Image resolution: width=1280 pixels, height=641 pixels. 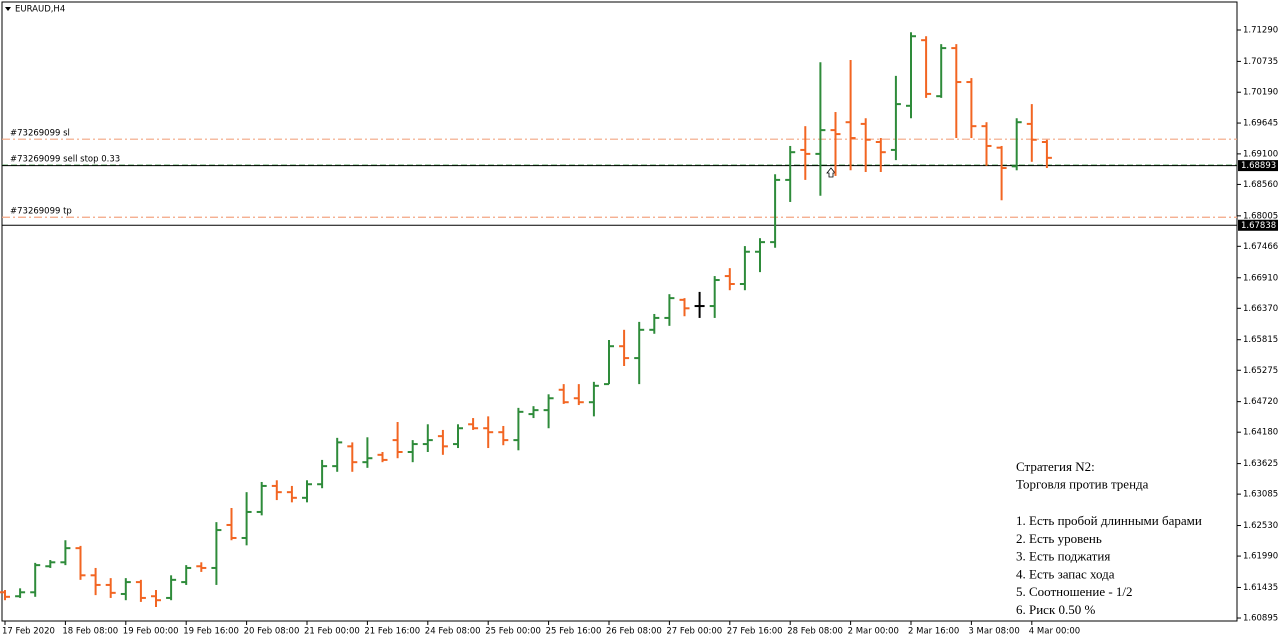 I want to click on annotation-item: 5. Соотношение - 1/2, so click(x=1074, y=591).